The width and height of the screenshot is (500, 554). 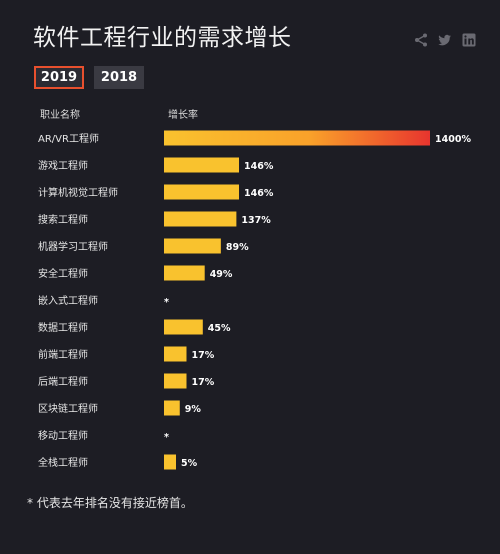 What do you see at coordinates (237, 247) in the screenshot?
I see `value-label: 89%` at bounding box center [237, 247].